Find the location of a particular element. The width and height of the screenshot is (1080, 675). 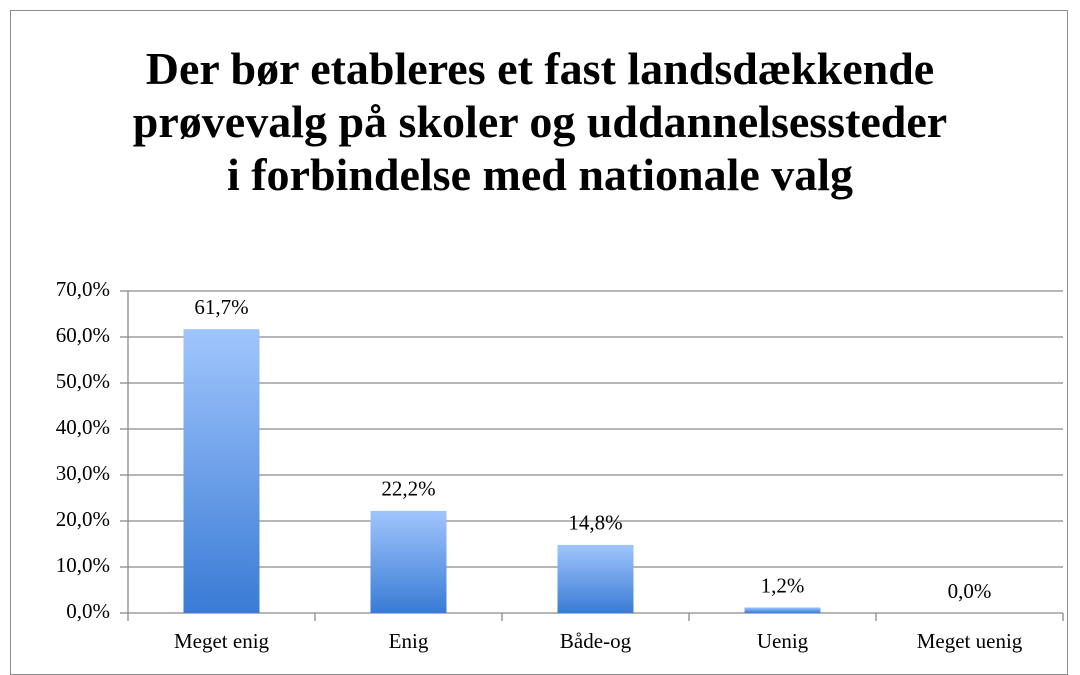

value-label: 1,2% is located at coordinates (783, 585).